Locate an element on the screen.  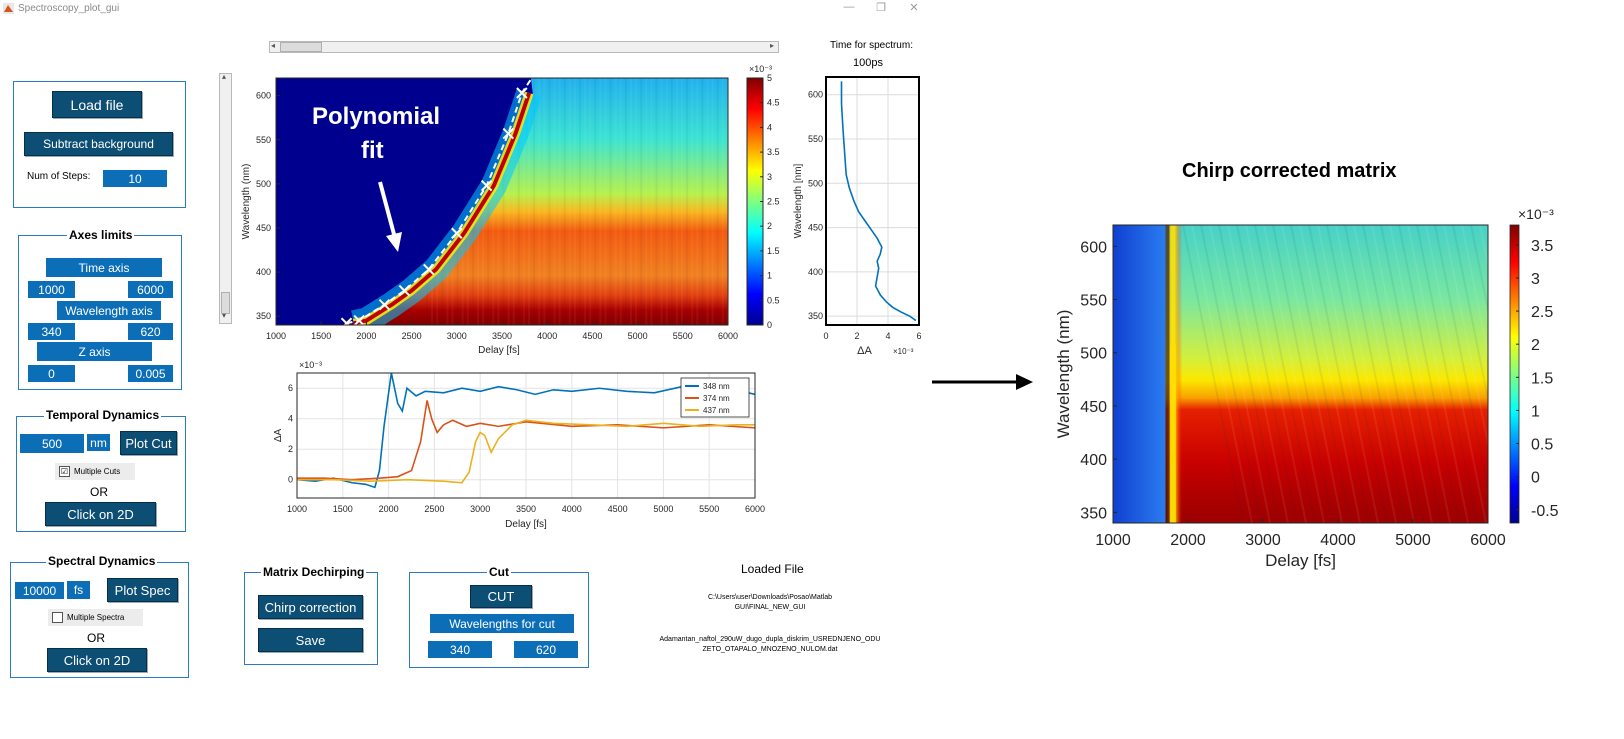
raw-colorbar: 0 0.5 1 1.5 2 2.5 3 3.5 4 4.5 5×10⁻³ is located at coordinates (763, 197).